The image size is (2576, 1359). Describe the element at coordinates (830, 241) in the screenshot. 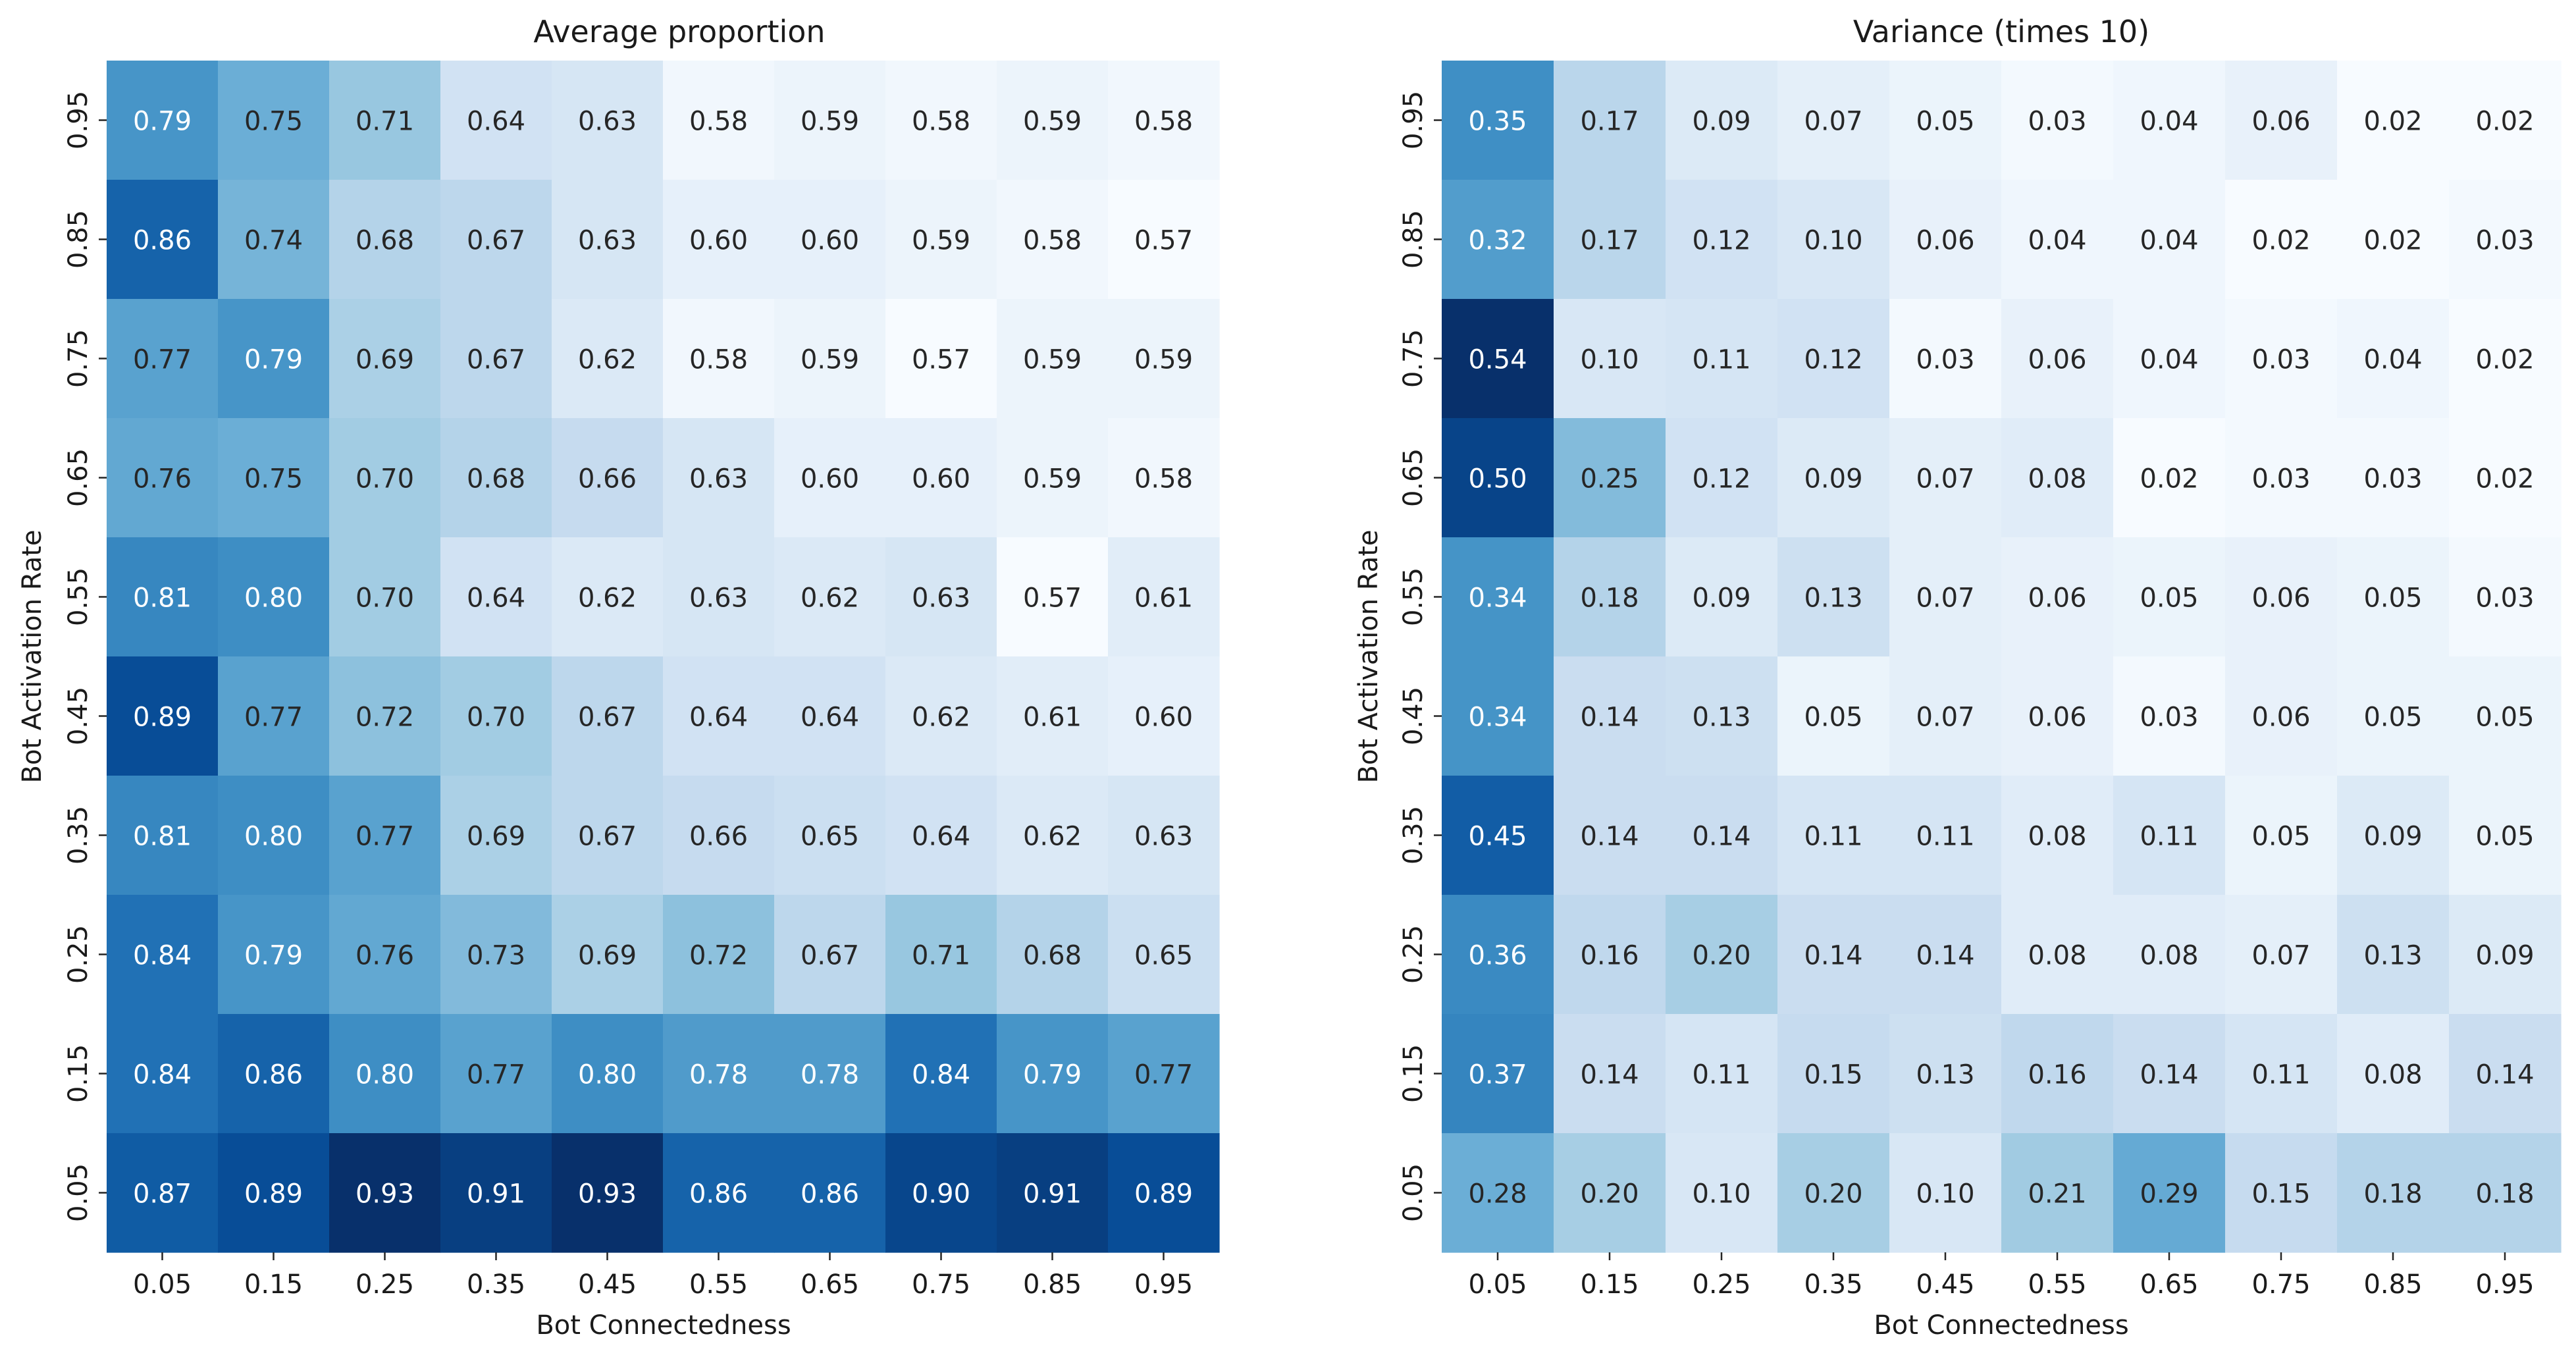

I see `cell-value-label: 0.60` at that location.